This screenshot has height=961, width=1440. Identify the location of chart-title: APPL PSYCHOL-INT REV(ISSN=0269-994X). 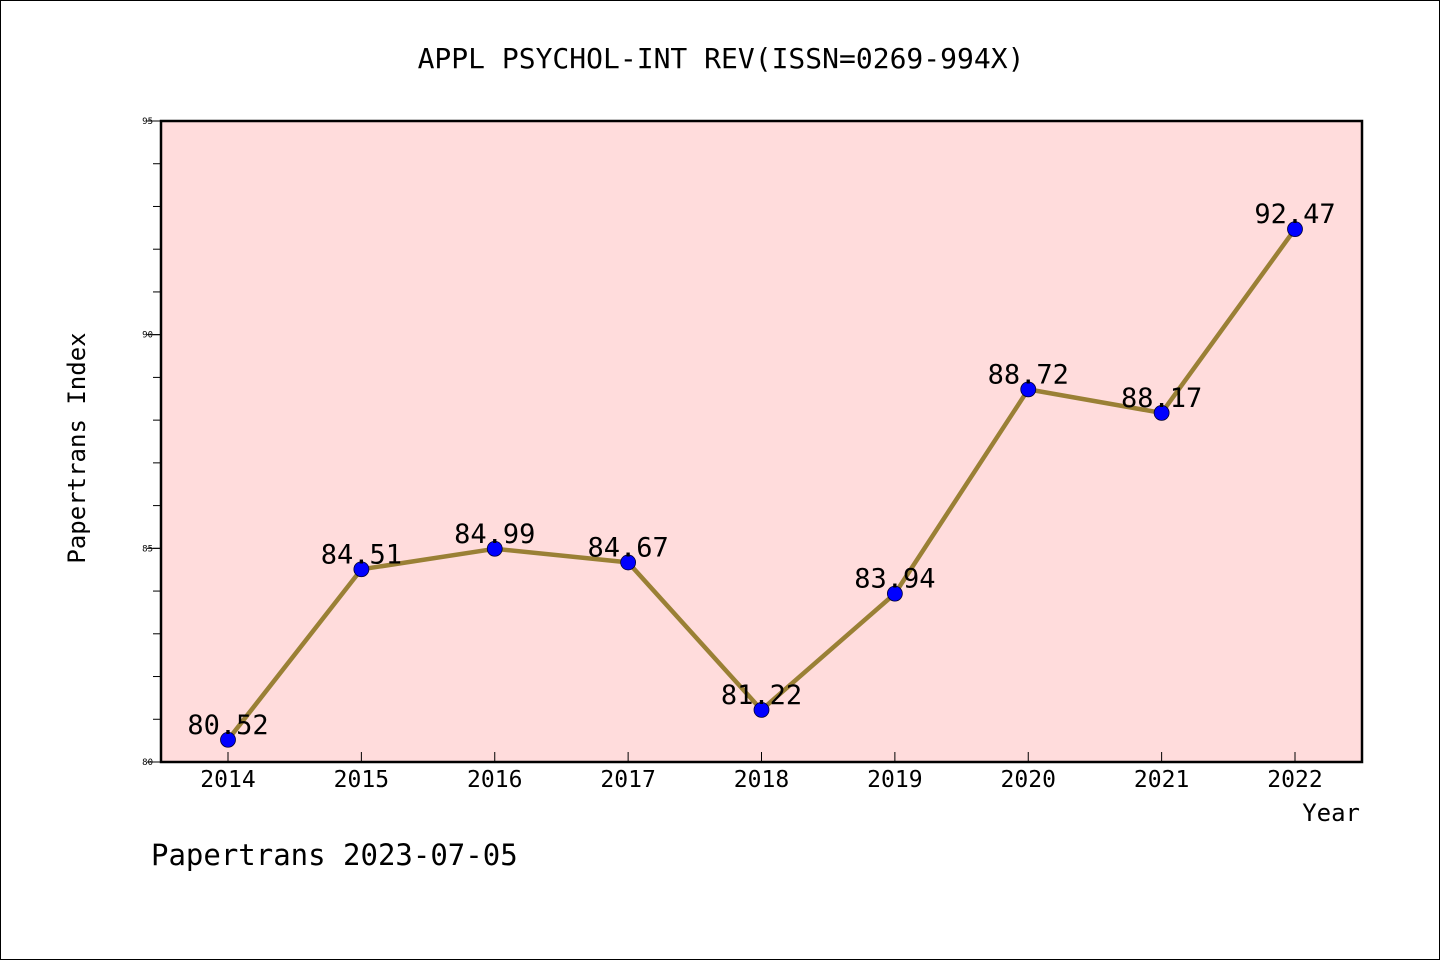
(721, 58).